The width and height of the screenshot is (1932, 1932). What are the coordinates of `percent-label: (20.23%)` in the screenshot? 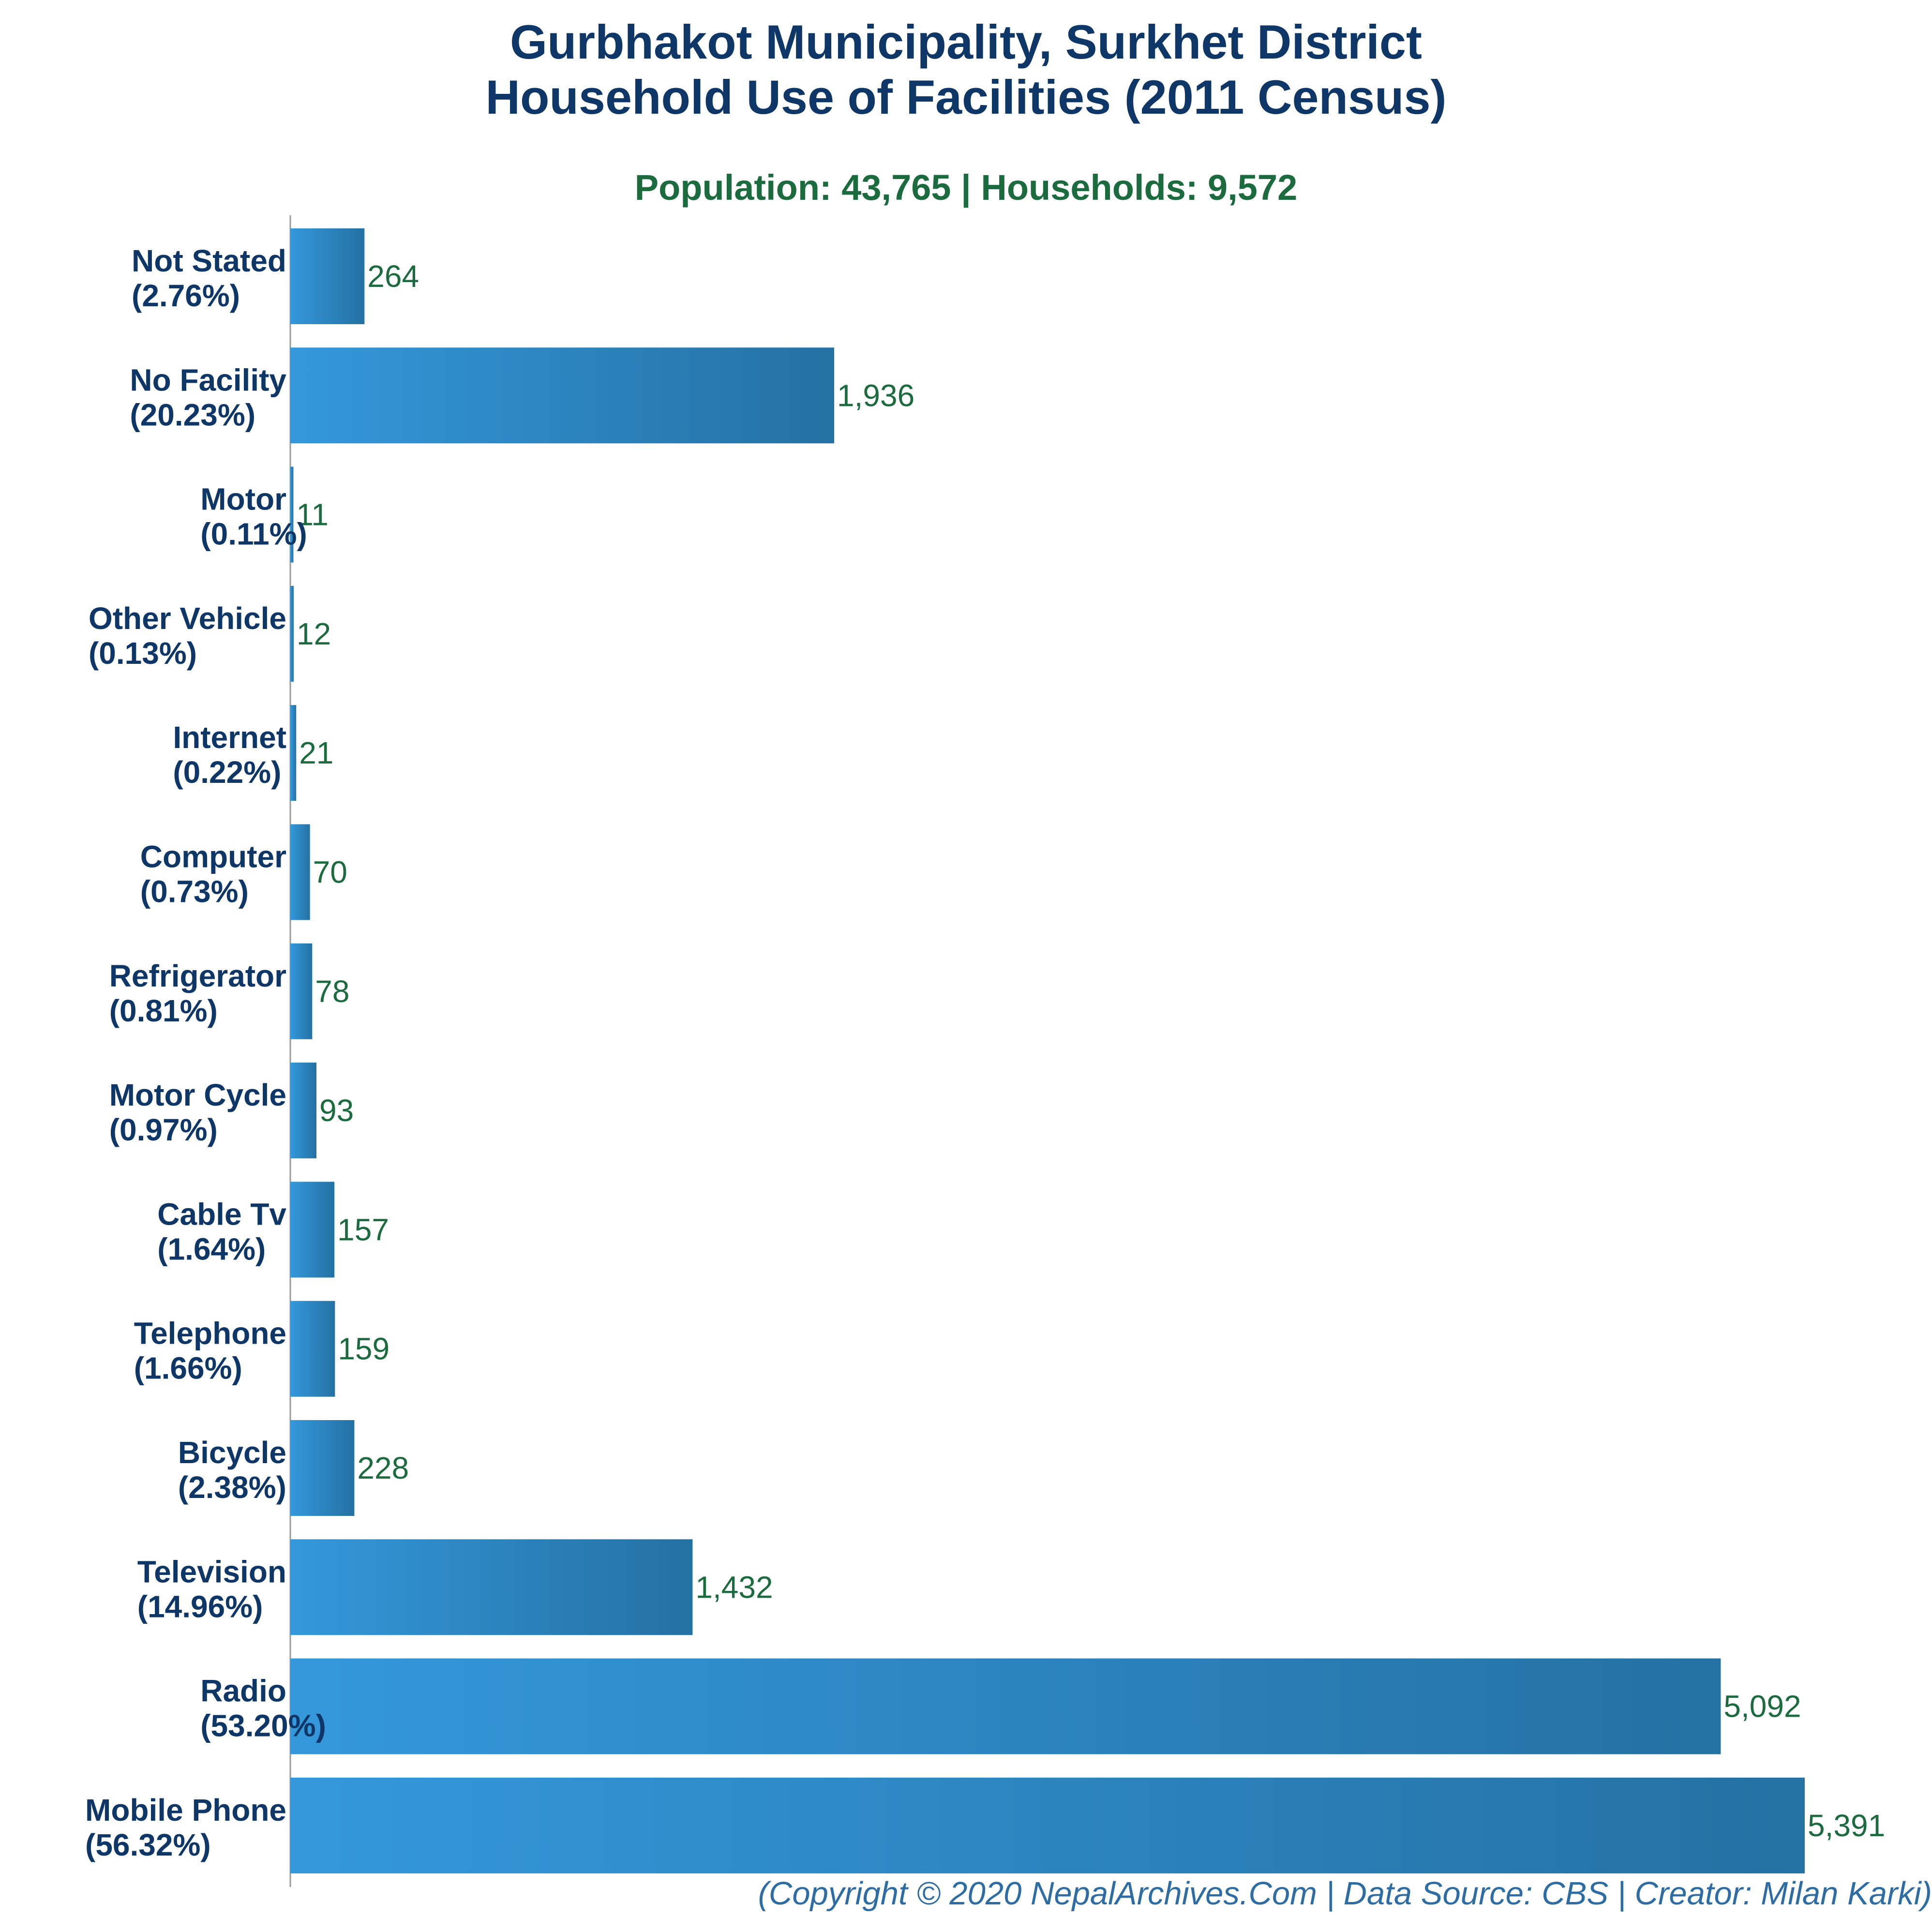 It's located at (192, 414).